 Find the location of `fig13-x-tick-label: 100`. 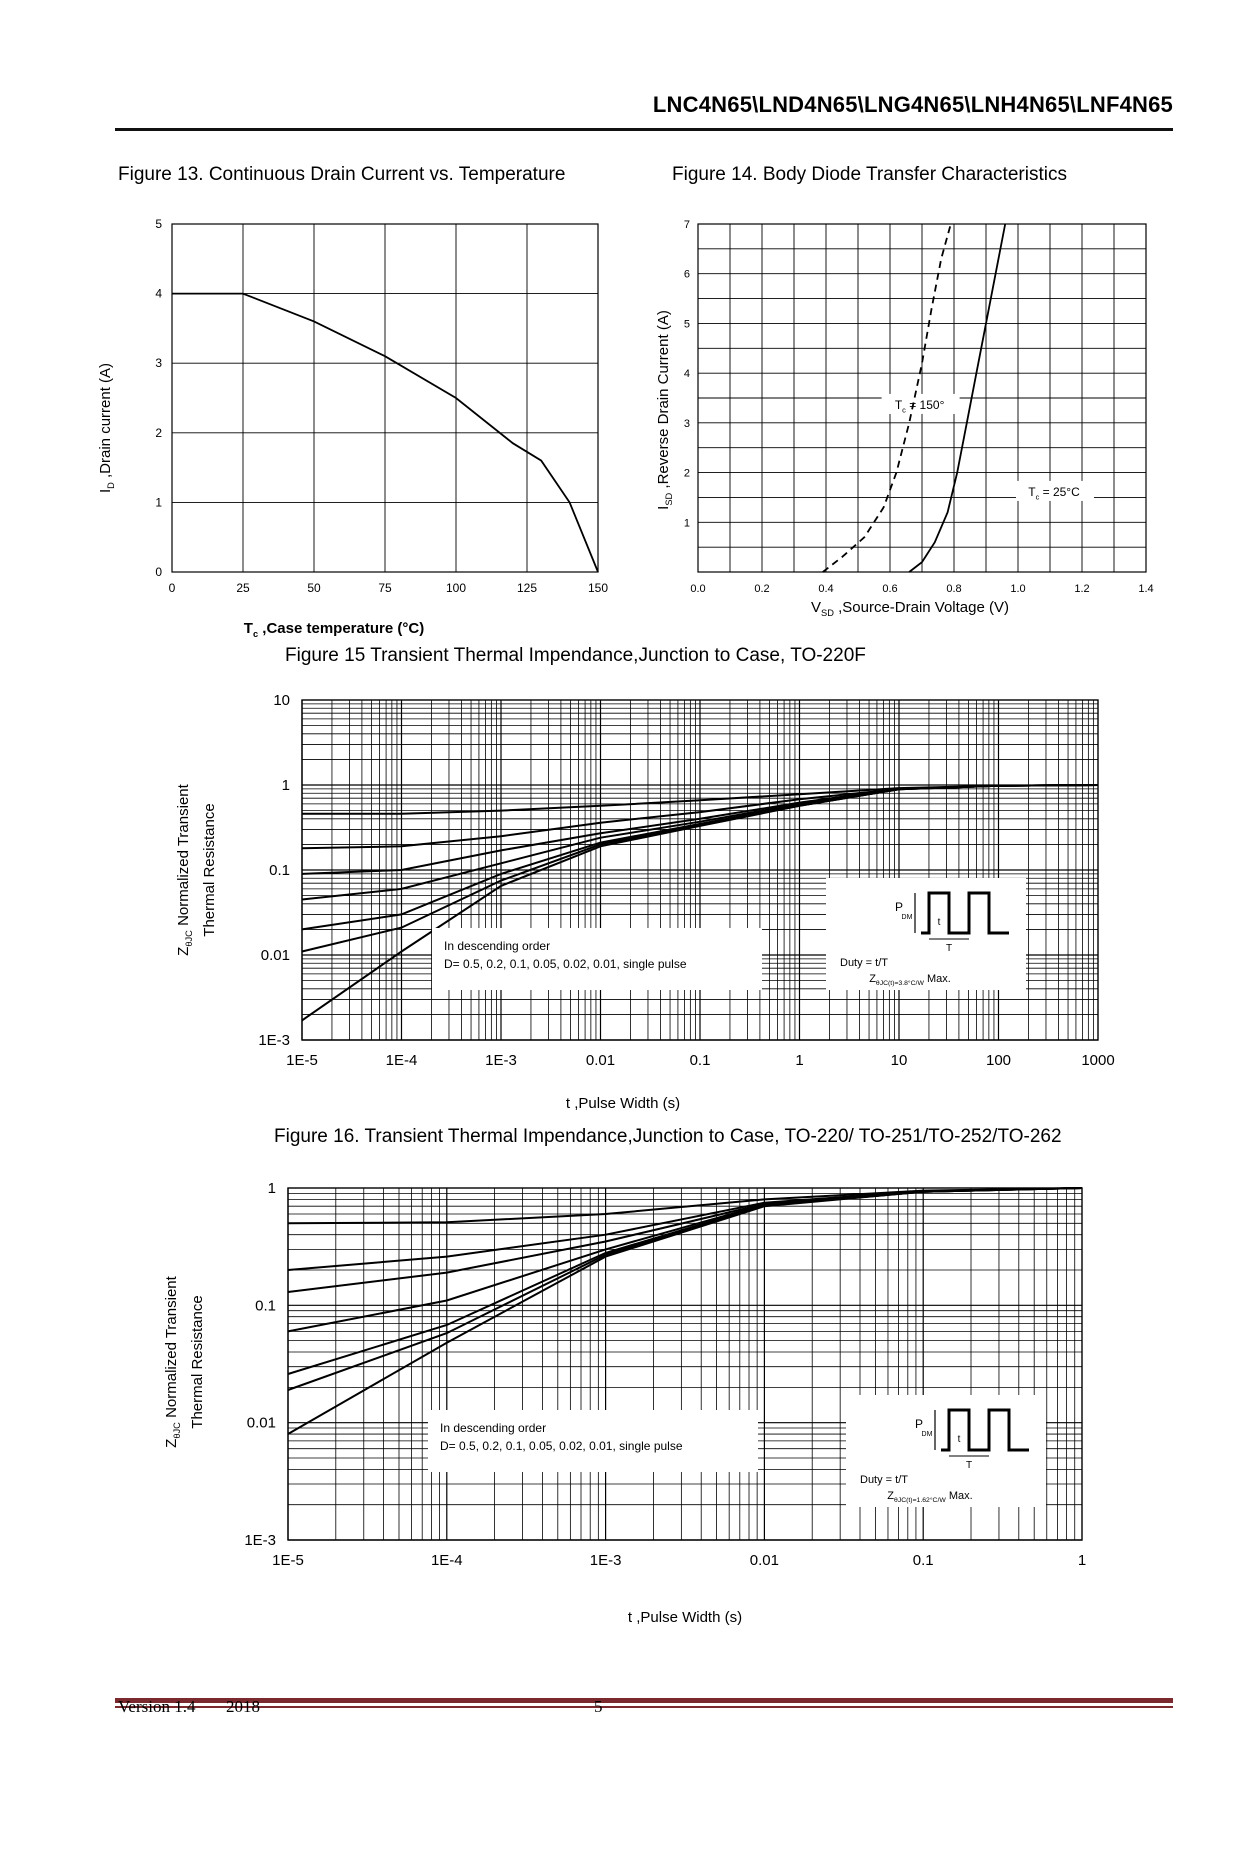

fig13-x-tick-label: 100 is located at coordinates (456, 588).